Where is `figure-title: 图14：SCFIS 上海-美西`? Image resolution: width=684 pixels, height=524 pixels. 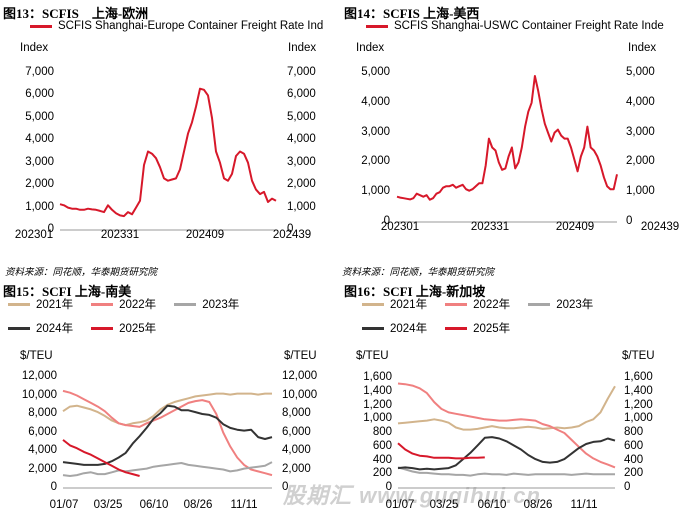 figure-title: 图14：SCFIS 上海-美西 is located at coordinates (412, 13).